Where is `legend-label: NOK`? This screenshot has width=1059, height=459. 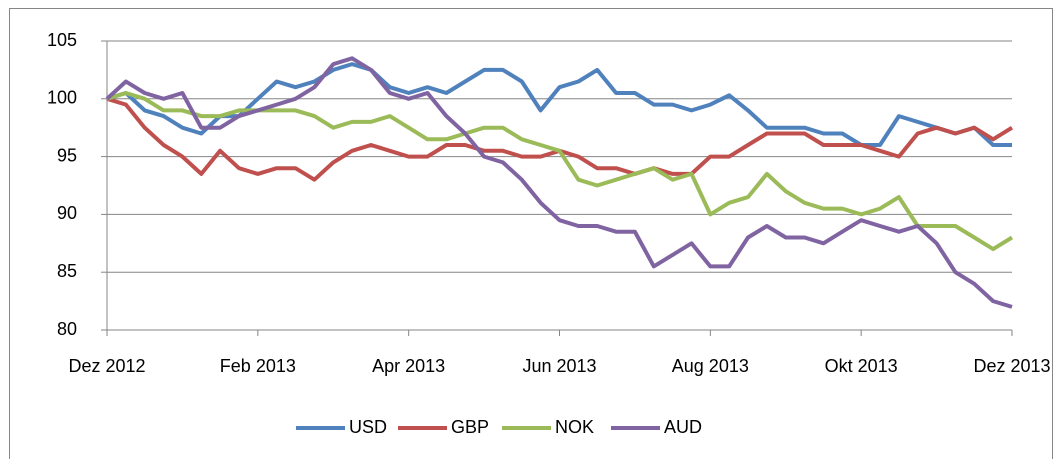
legend-label: NOK is located at coordinates (574, 427).